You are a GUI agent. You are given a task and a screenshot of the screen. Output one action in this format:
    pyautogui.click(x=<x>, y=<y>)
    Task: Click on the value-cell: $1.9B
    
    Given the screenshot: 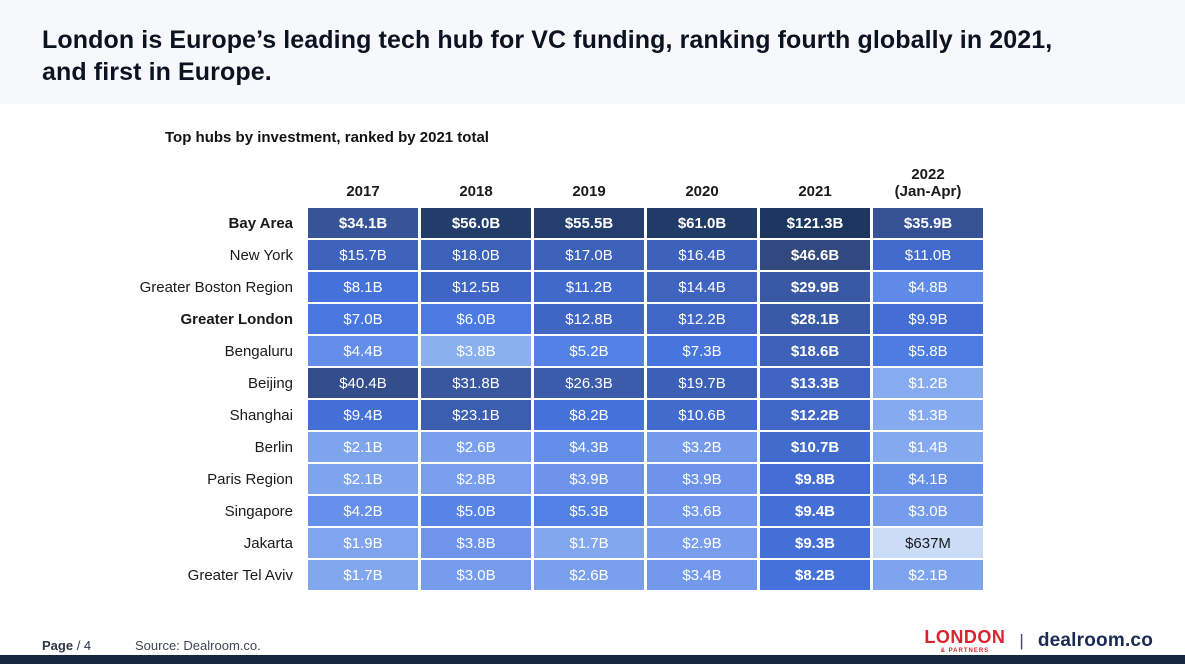 What is the action you would take?
    pyautogui.click(x=363, y=543)
    